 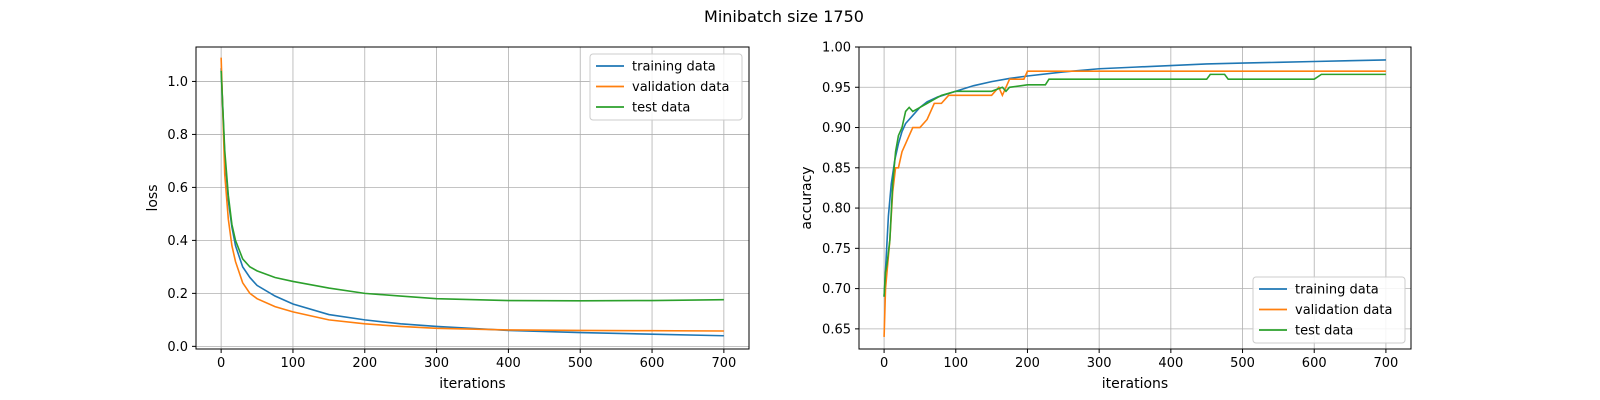 I want to click on accuracy-ytick-label: 0.65, so click(x=836, y=329).